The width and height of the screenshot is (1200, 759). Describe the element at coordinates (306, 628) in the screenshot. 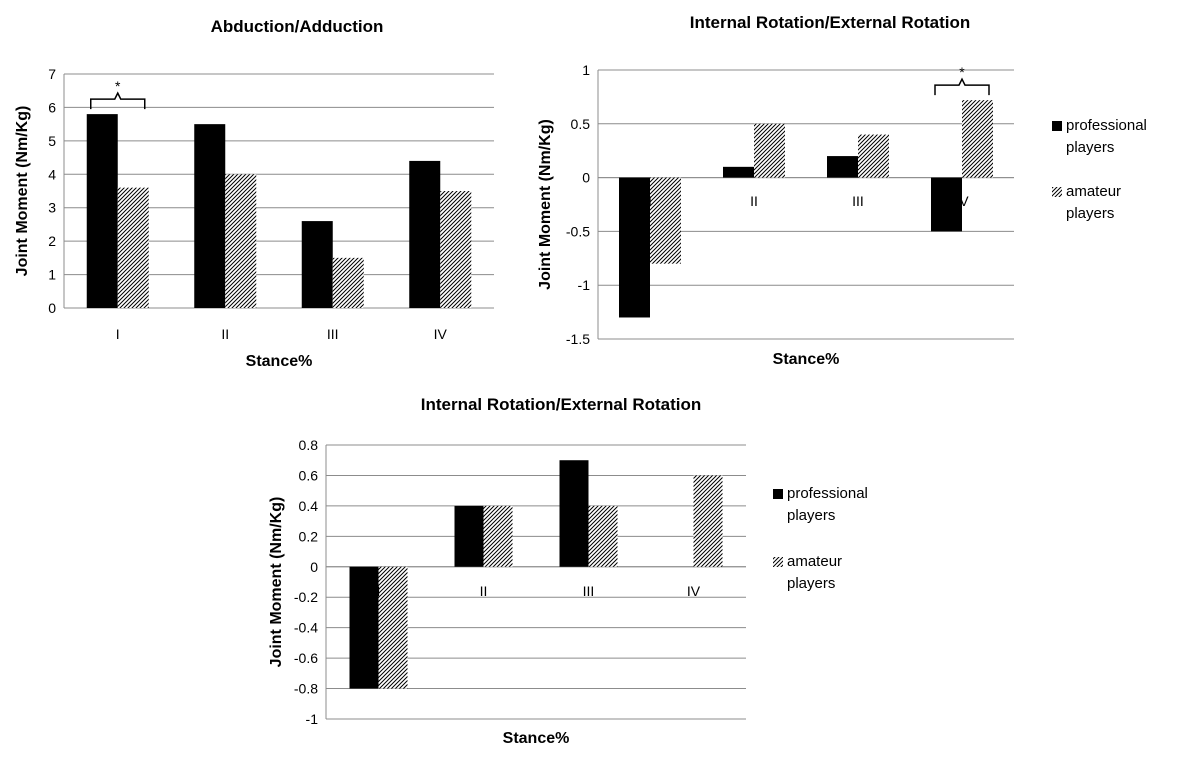

I see `y-tick-label: -0.4` at that location.